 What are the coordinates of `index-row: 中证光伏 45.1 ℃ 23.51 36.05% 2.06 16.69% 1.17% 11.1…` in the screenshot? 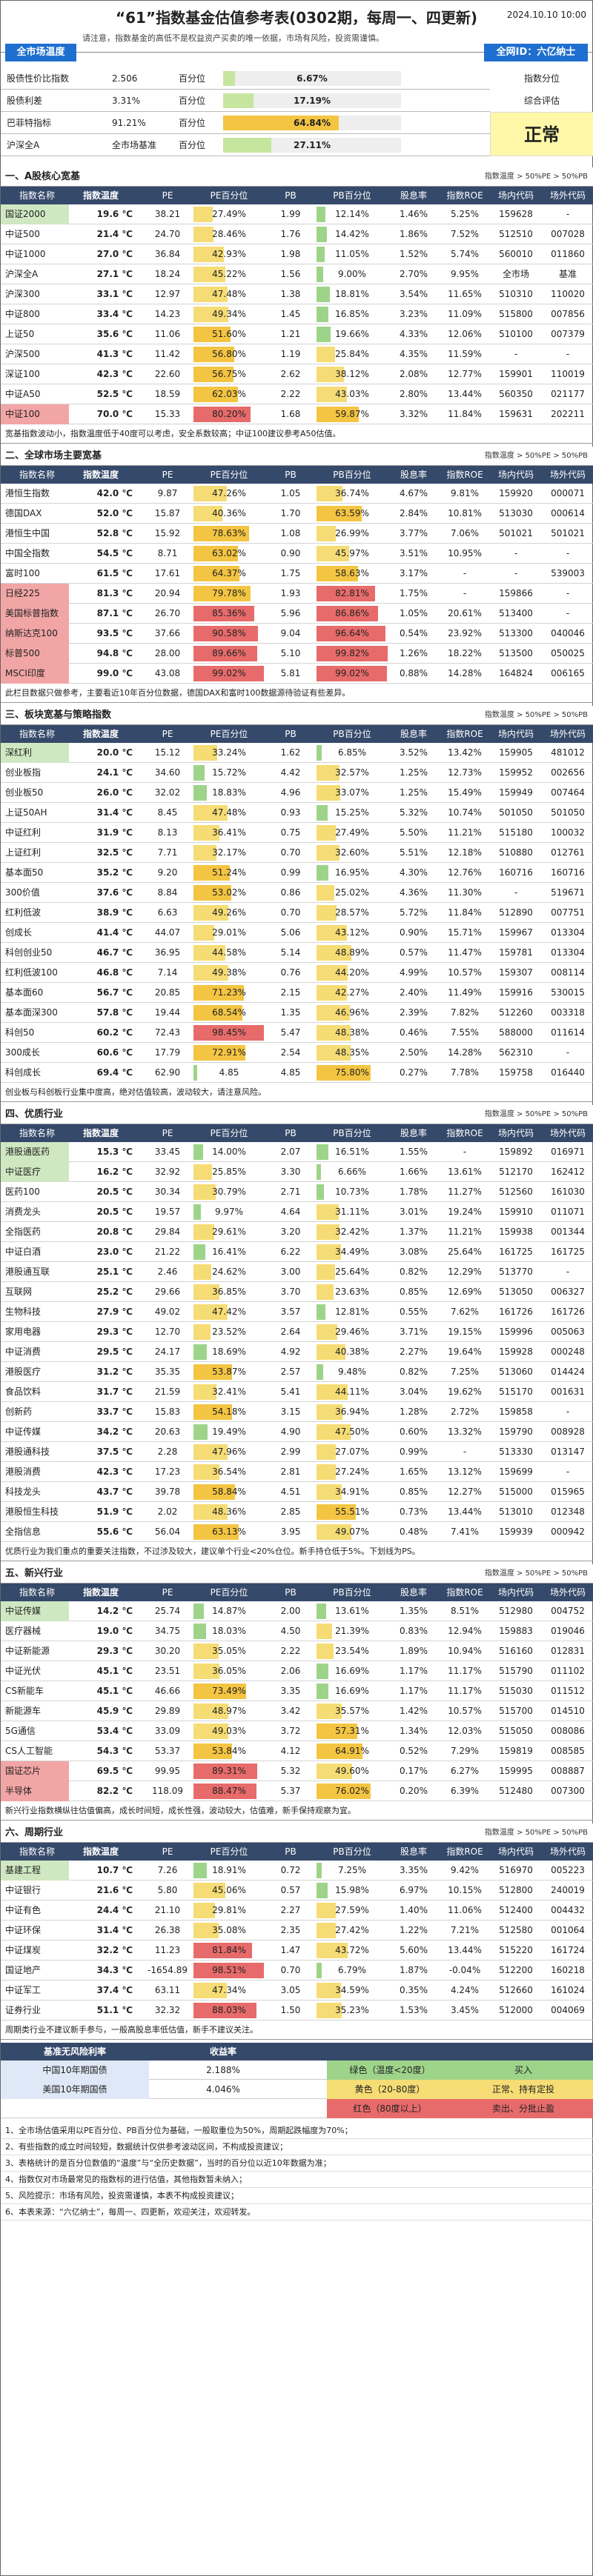 It's located at (297, 1671).